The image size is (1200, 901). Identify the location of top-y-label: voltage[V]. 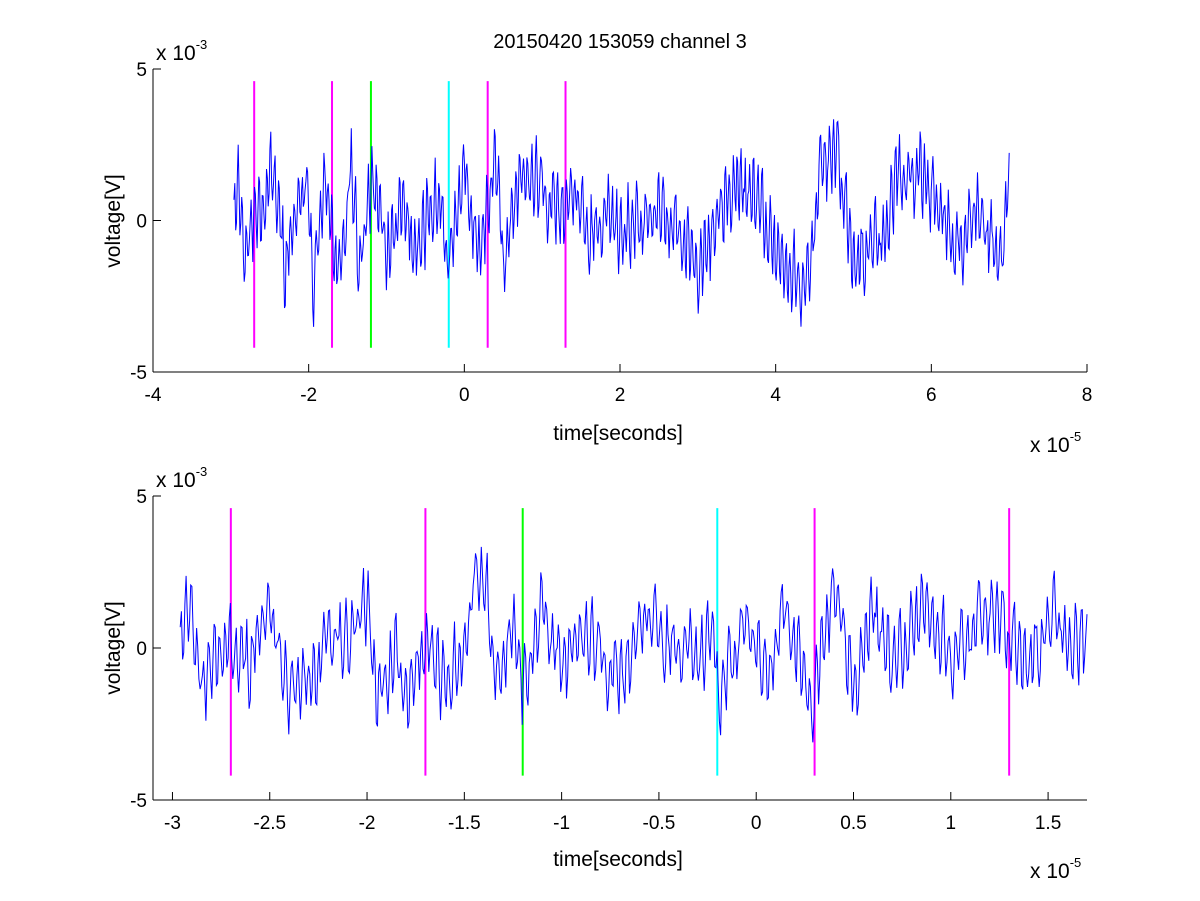
(113, 220).